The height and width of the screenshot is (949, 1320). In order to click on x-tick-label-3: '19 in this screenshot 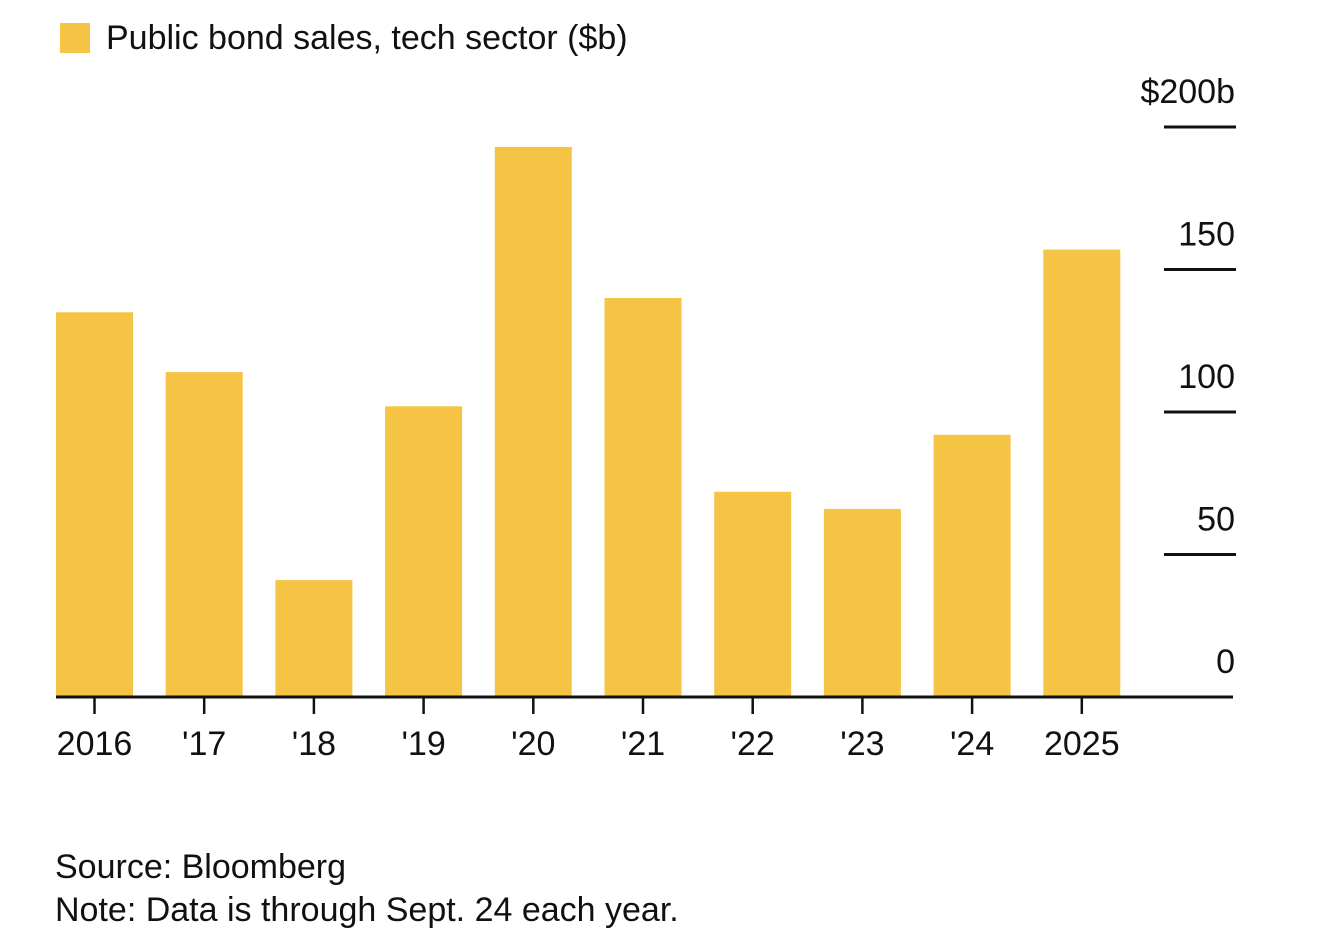, I will do `click(423, 744)`.